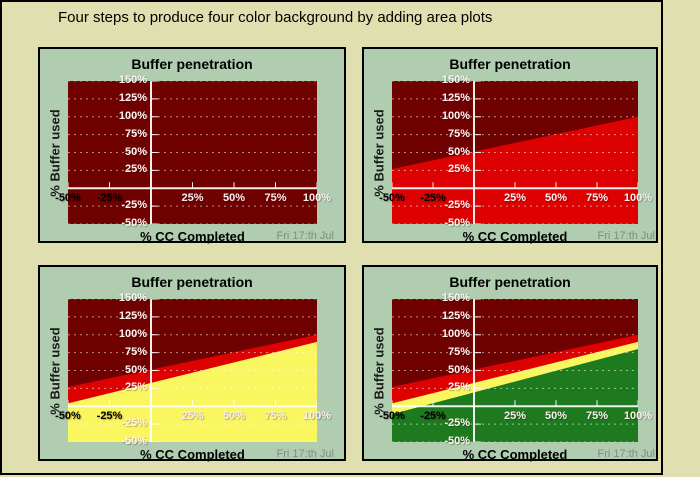  I want to click on area-red-zone, so click(515, 170).